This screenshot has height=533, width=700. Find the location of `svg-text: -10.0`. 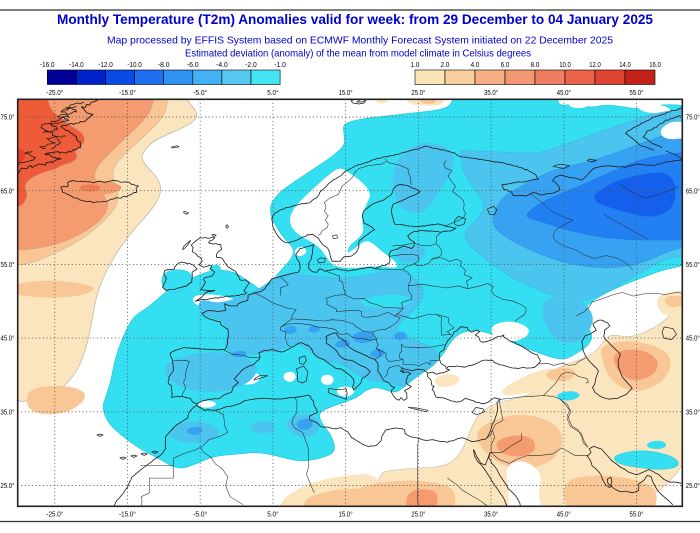

svg-text: -10.0 is located at coordinates (134, 65).